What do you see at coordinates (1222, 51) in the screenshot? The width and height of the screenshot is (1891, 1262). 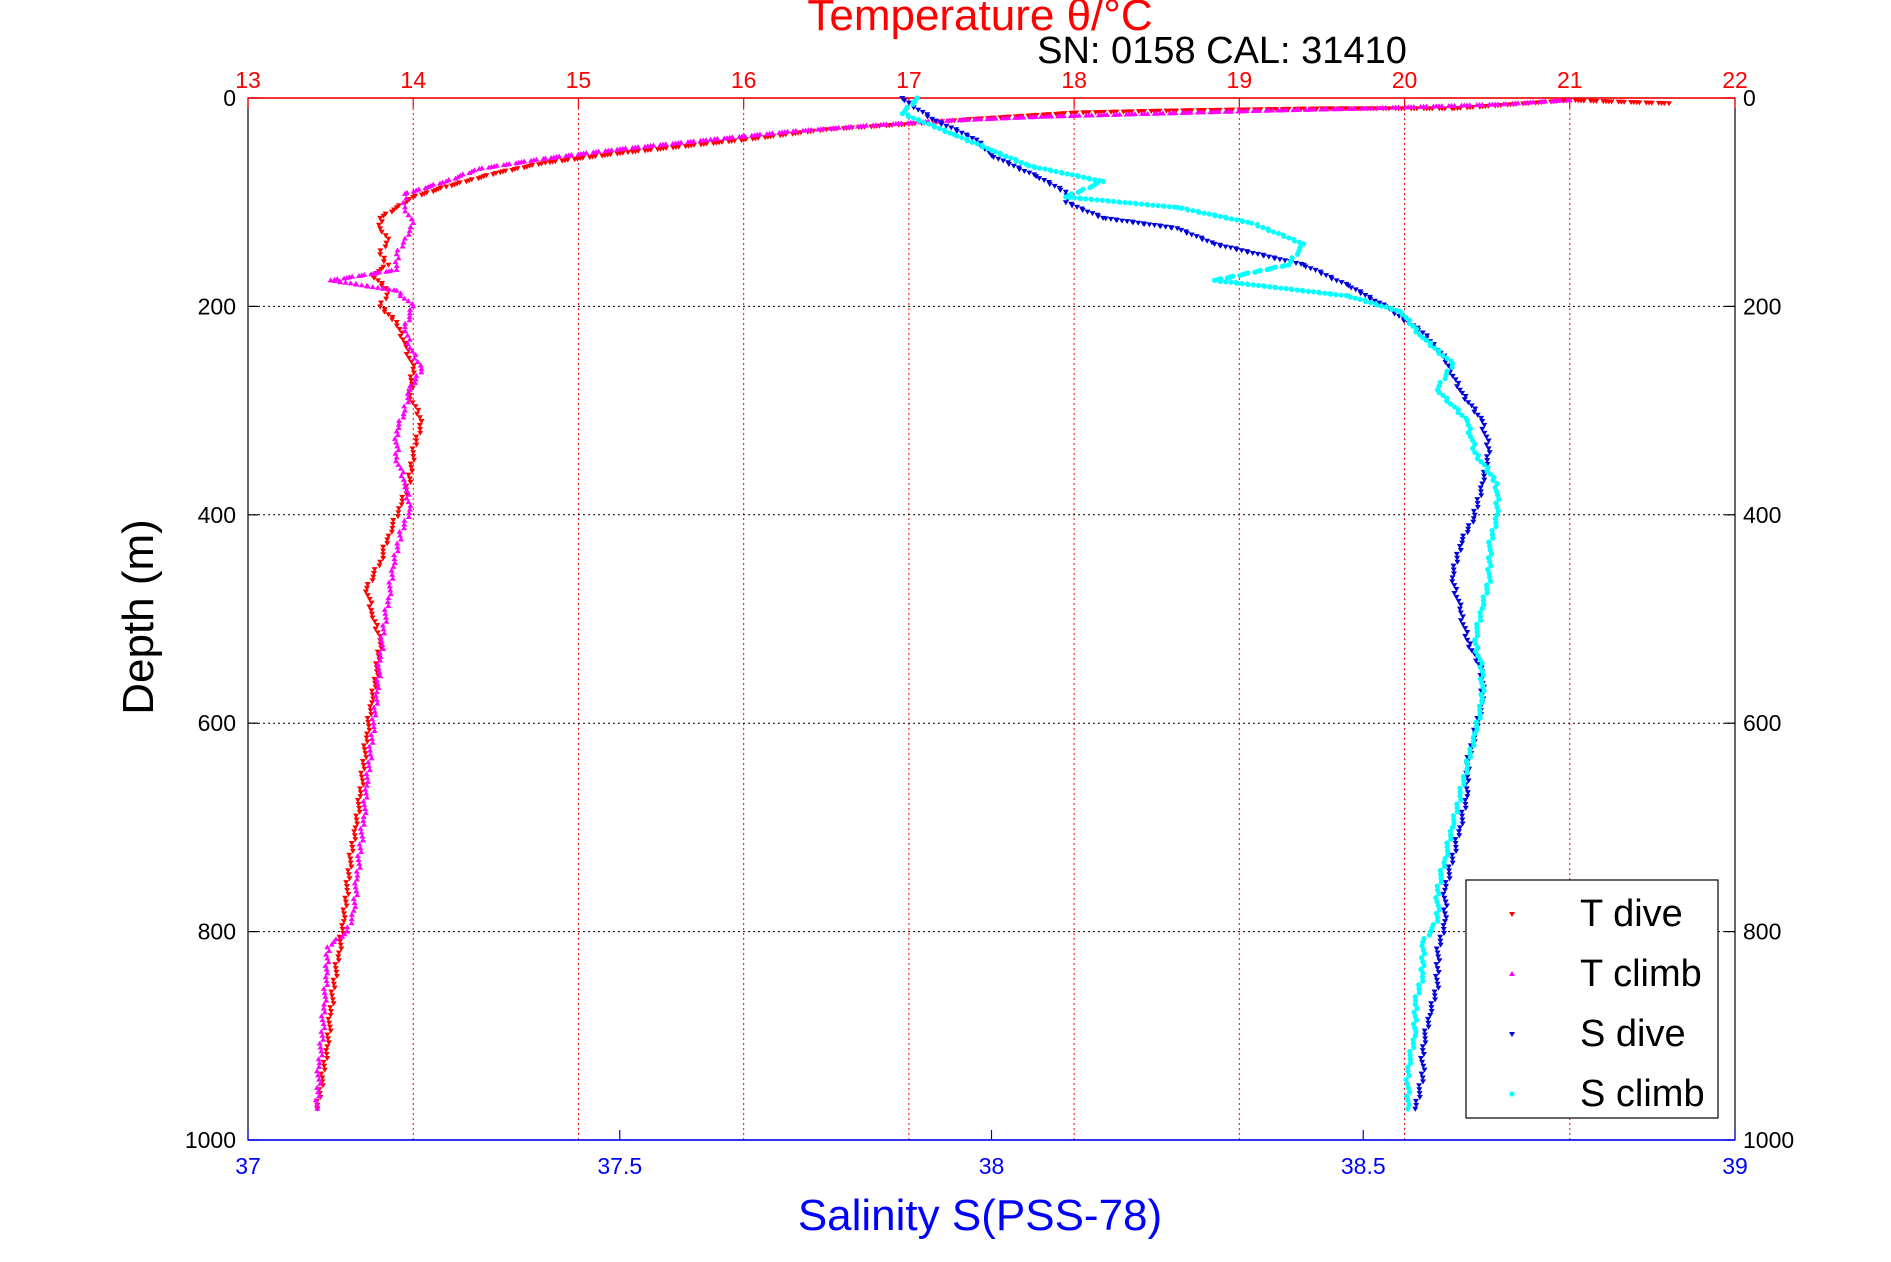 I see `sn-cal-header: SN: 0158 CAL: 31410` at bounding box center [1222, 51].